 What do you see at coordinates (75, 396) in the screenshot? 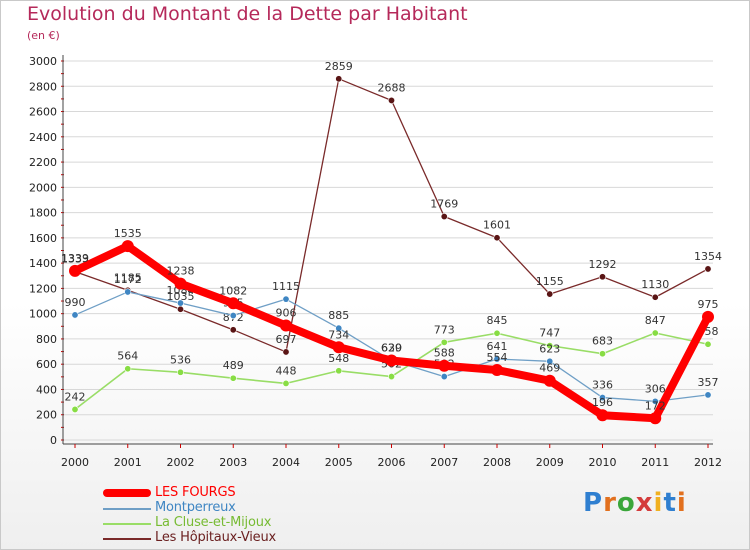
I see `data-label: 242` at bounding box center [75, 396].